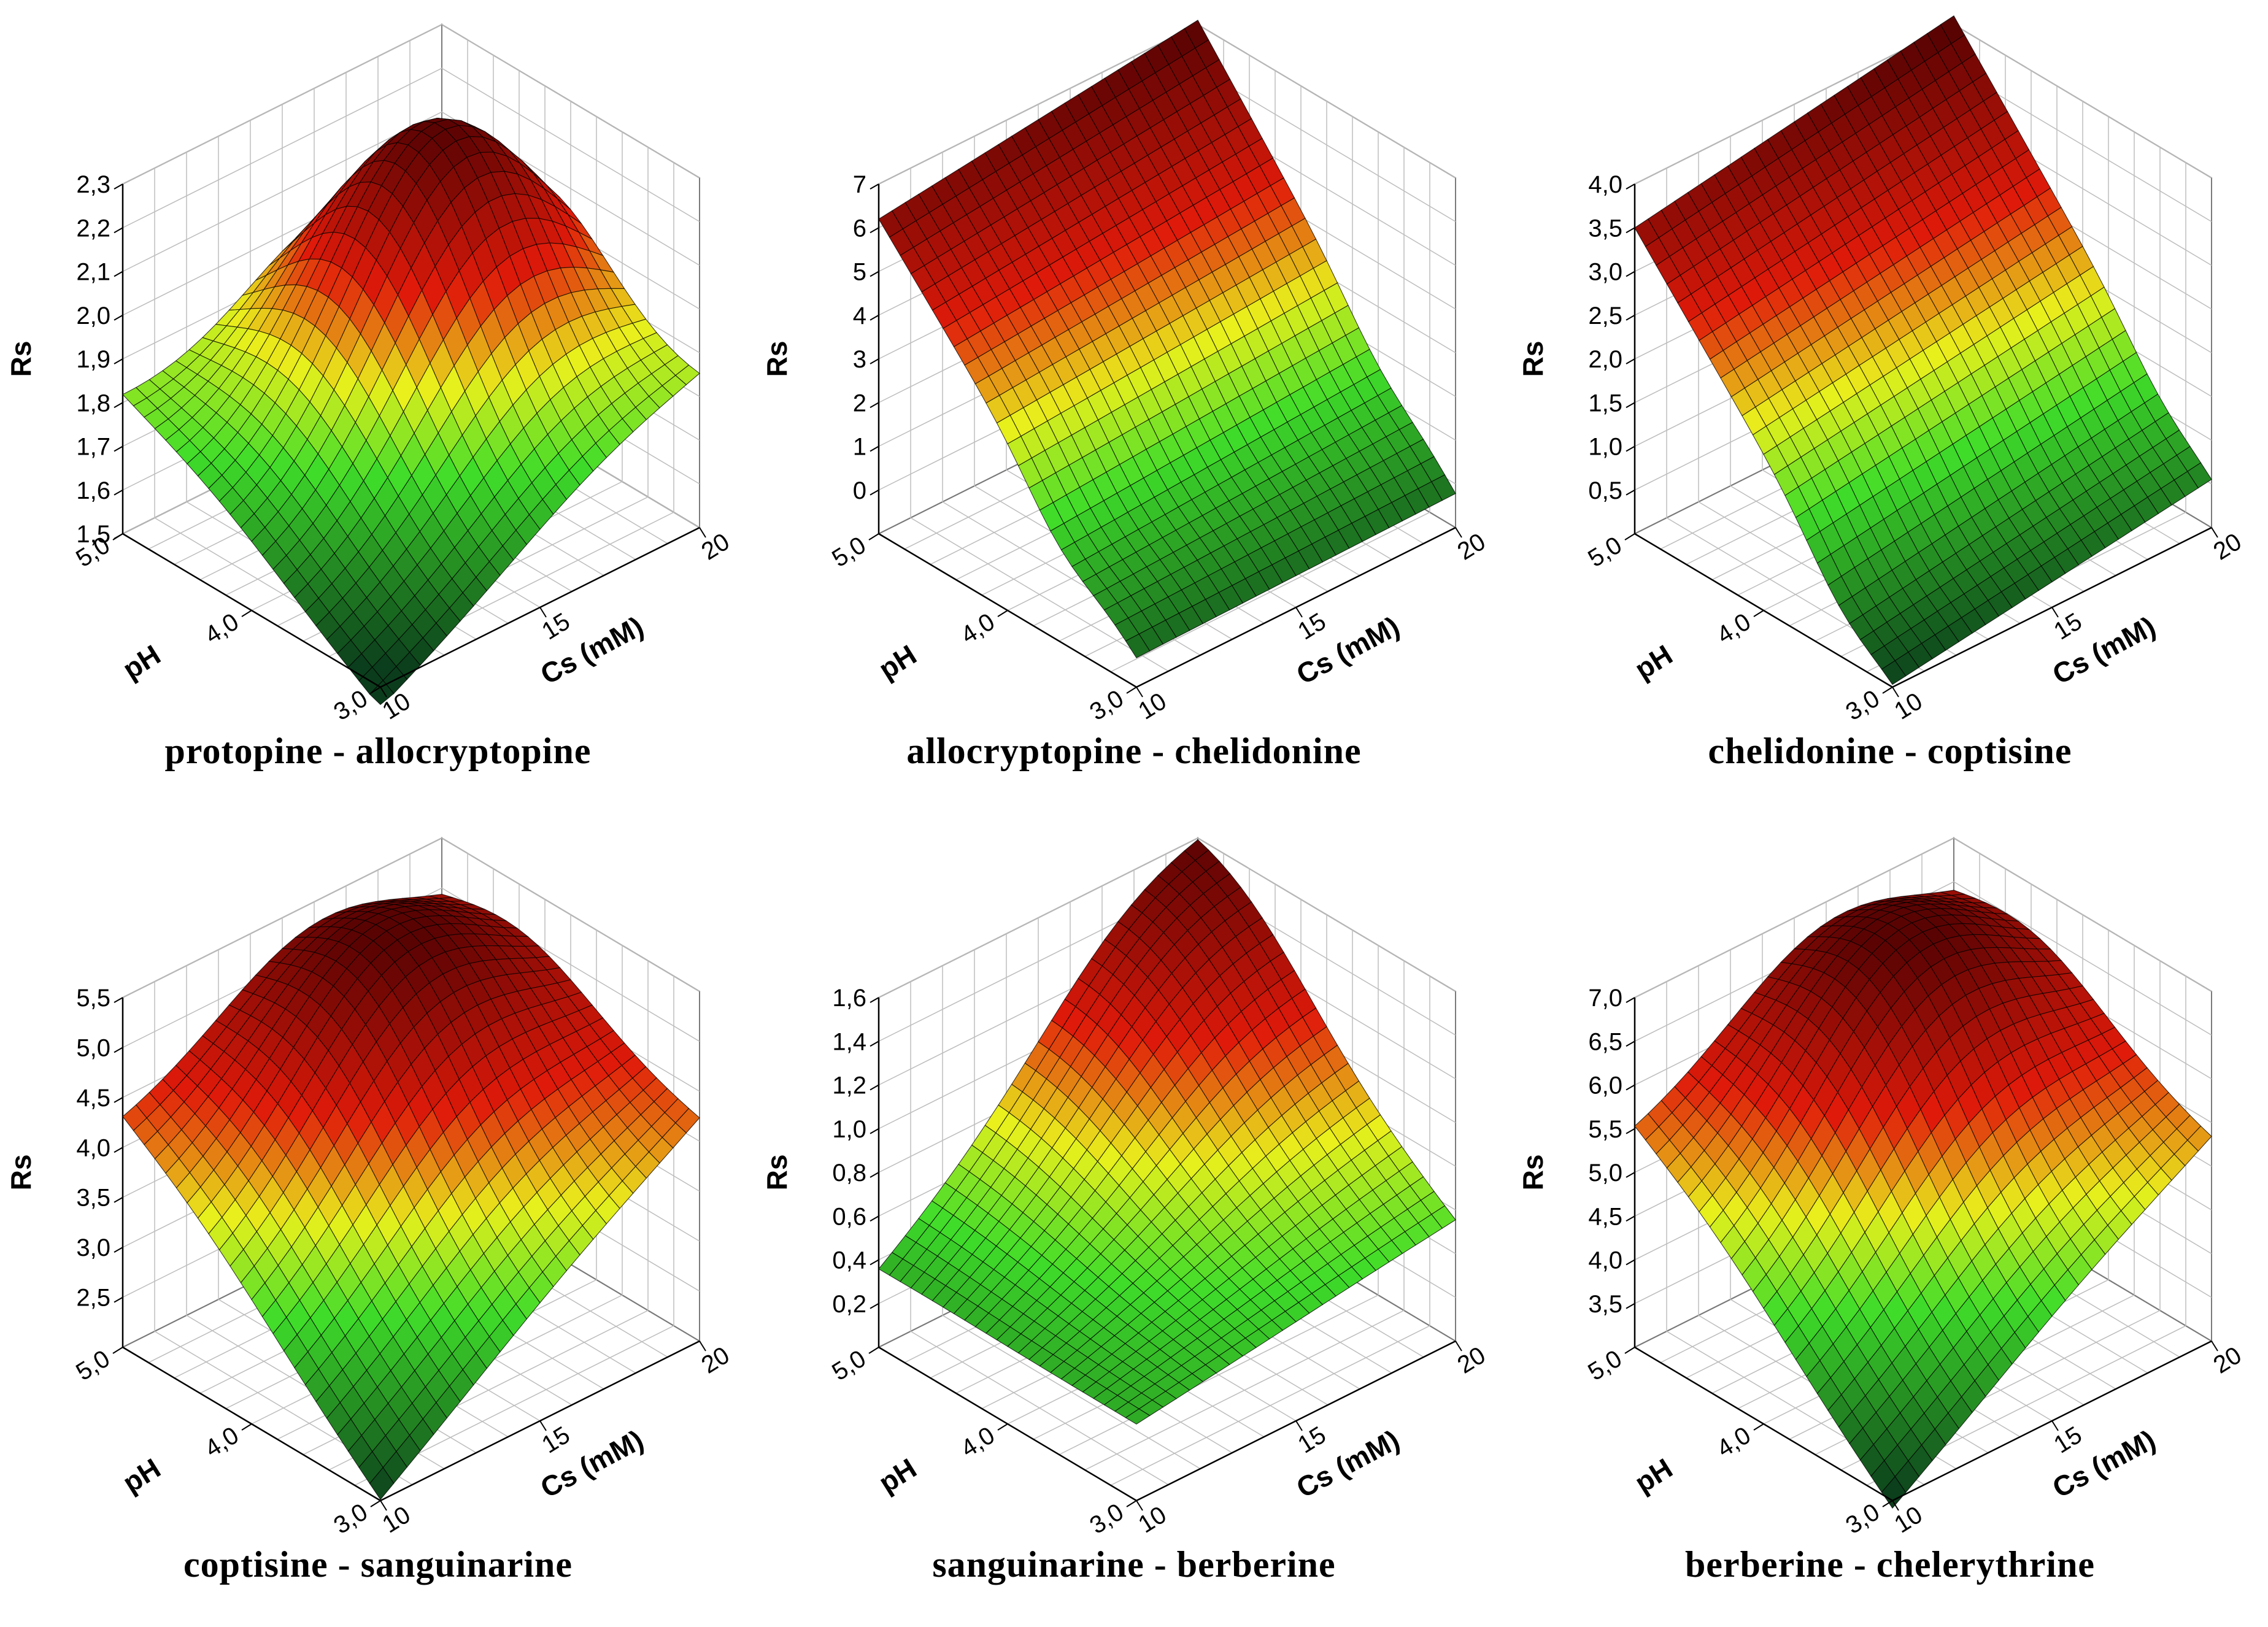 The height and width of the screenshot is (1627, 2268). I want to click on z-tick-label: 6, so click(859, 228).